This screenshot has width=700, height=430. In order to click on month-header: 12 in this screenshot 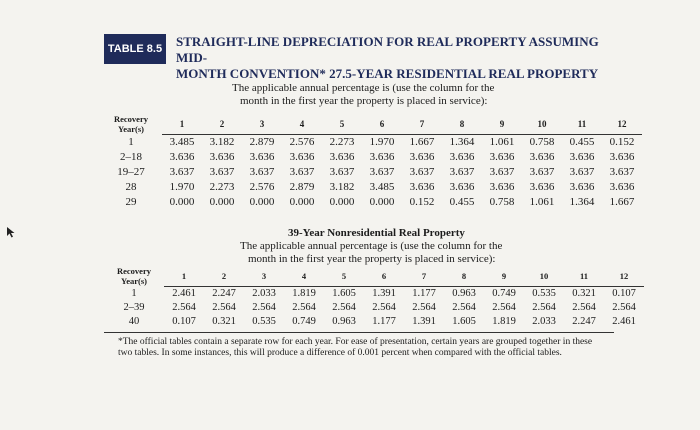, I will do `click(622, 124)`.